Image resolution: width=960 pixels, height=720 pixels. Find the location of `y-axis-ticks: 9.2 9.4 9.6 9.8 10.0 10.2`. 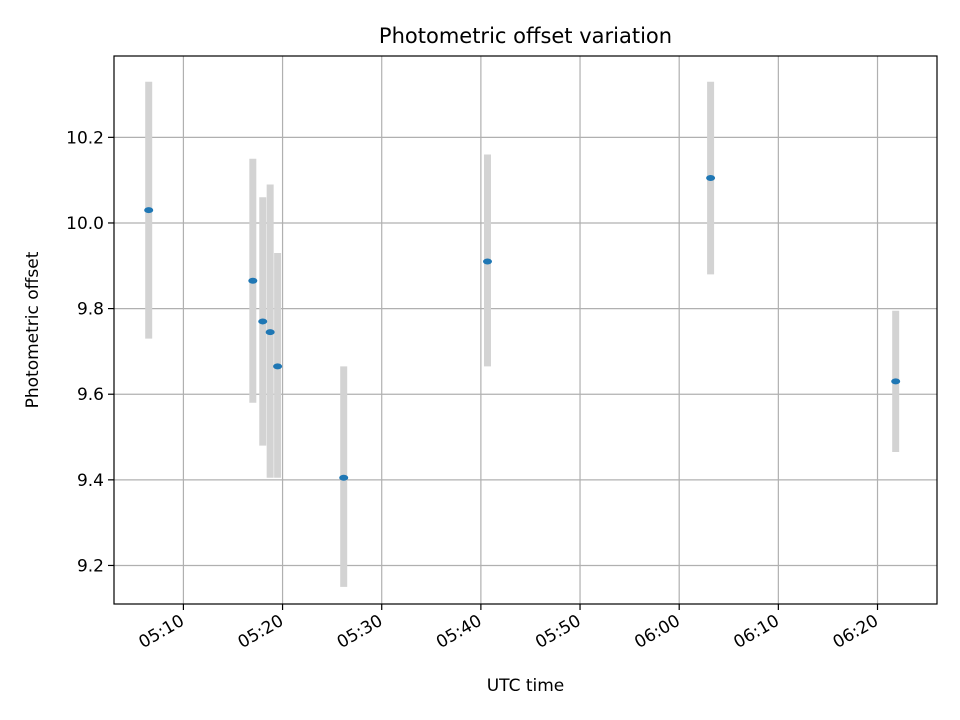

y-axis-ticks: 9.2 9.4 9.6 9.8 10.0 10.2 is located at coordinates (90, 352).